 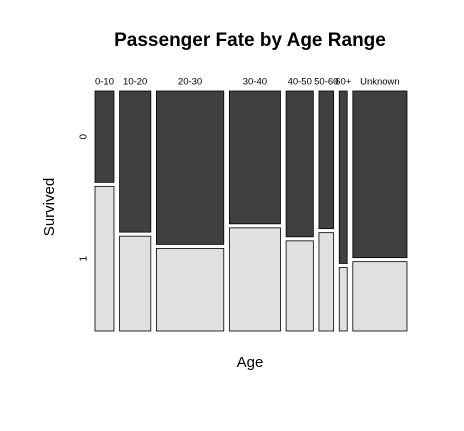 I want to click on column-label: 10-20, so click(x=135, y=82).